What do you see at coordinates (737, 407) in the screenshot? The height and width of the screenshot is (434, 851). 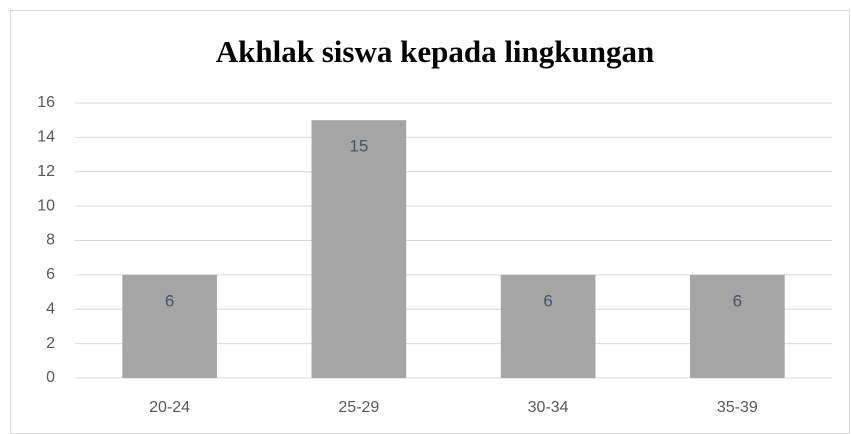 I see `x-tick-label: 35-39` at bounding box center [737, 407].